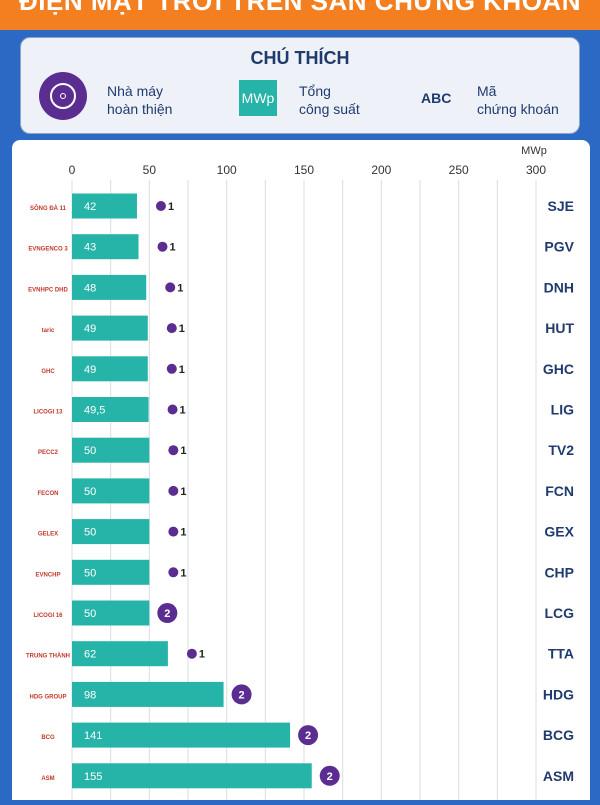  I want to click on legend-plant-line2: hoàn thiện, so click(140, 109).